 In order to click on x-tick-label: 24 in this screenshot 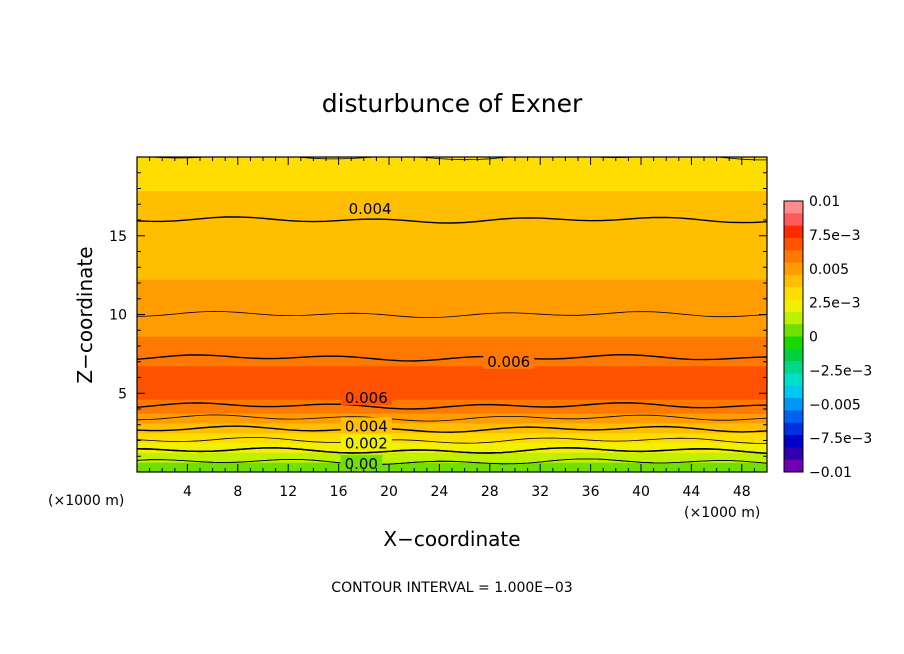, I will do `click(439, 492)`.